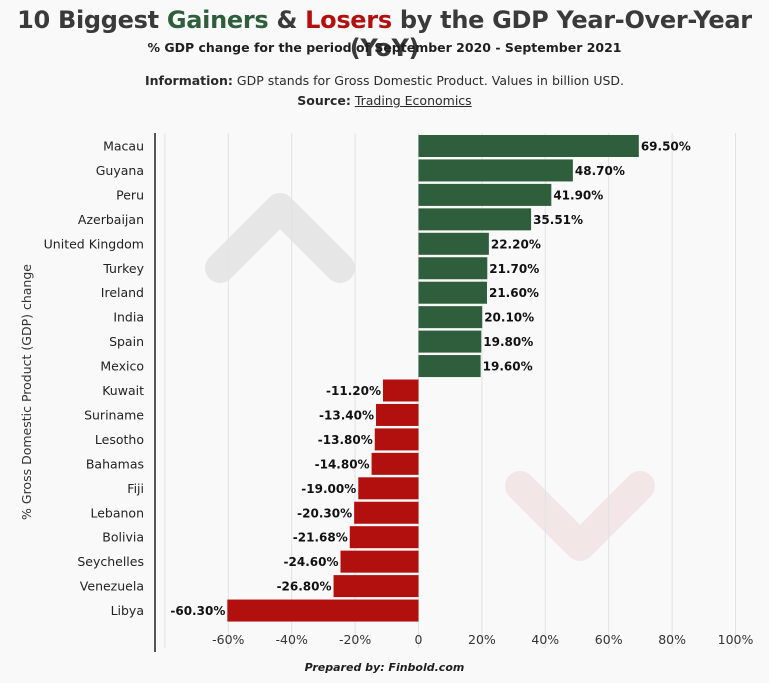 The width and height of the screenshot is (769, 683). Describe the element at coordinates (117, 512) in the screenshot. I see `category-label: Lebanon` at that location.